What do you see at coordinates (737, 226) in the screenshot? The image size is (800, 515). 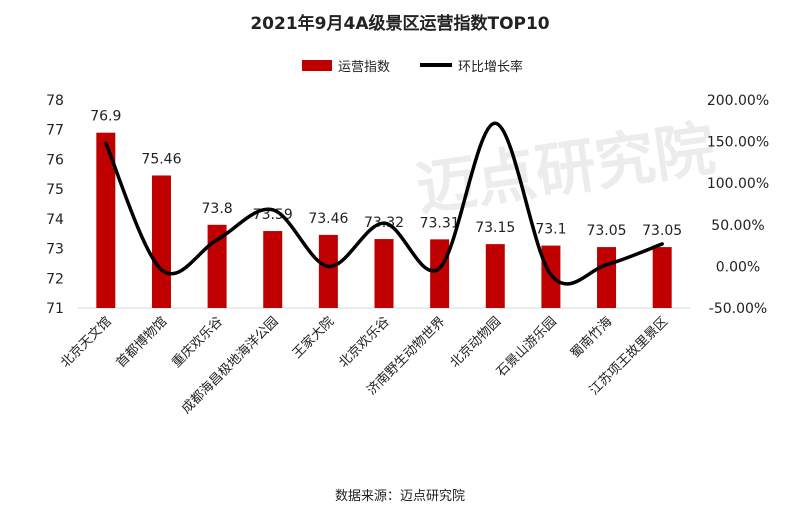 I see `right-tick-label: 50.00%` at bounding box center [737, 226].